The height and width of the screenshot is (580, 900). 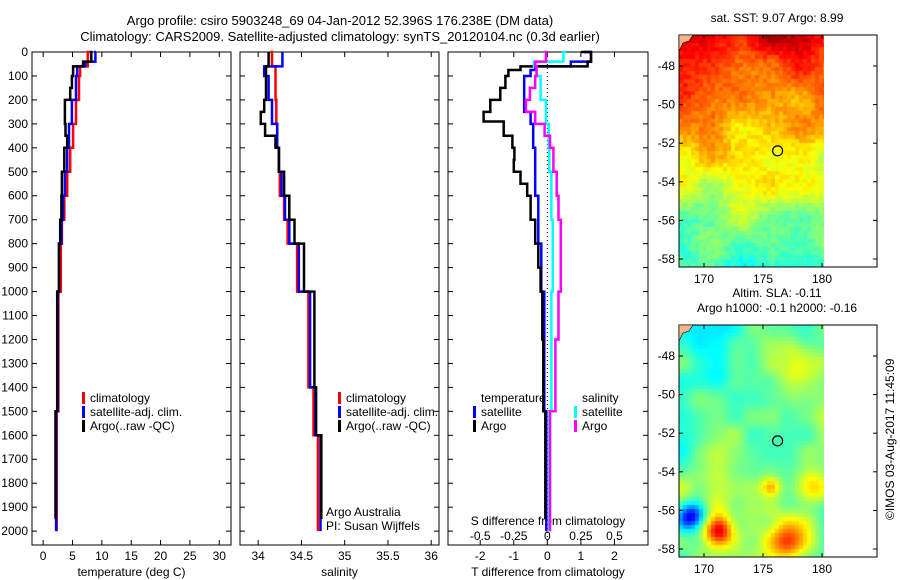 What do you see at coordinates (480, 556) in the screenshot?
I see `x-tick-label: -2` at bounding box center [480, 556].